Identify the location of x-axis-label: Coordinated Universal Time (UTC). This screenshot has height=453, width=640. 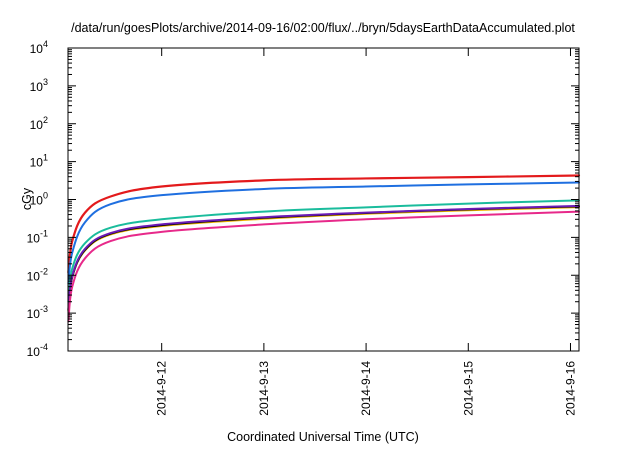
(323, 437).